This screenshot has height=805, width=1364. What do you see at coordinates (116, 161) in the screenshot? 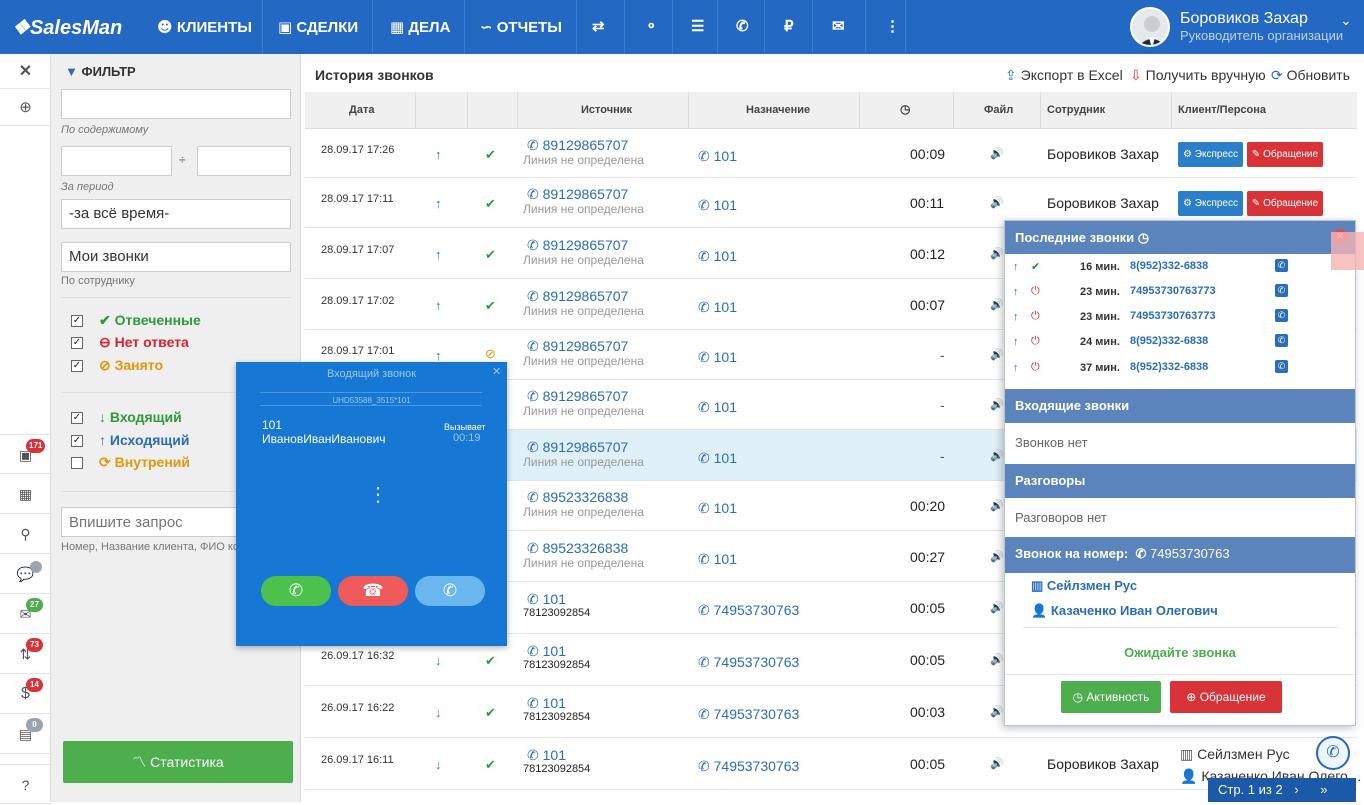
I see `period-from-input` at bounding box center [116, 161].